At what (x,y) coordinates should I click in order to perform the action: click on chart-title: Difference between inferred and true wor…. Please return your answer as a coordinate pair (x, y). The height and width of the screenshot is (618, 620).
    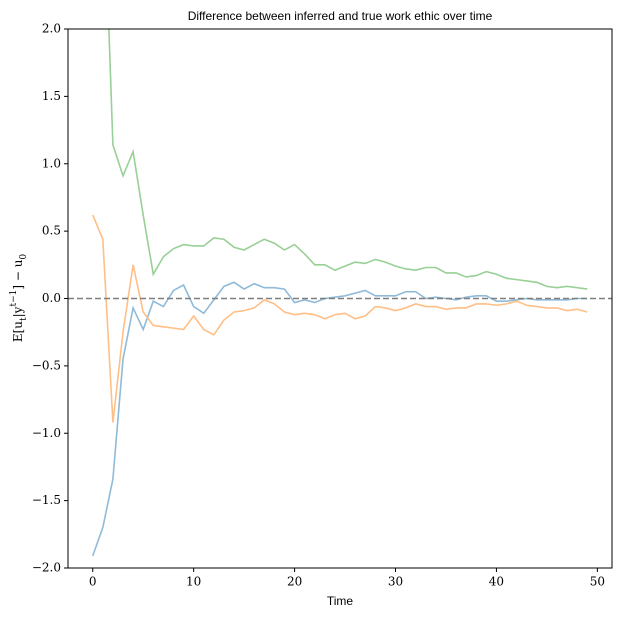
    Looking at the image, I should click on (340, 16).